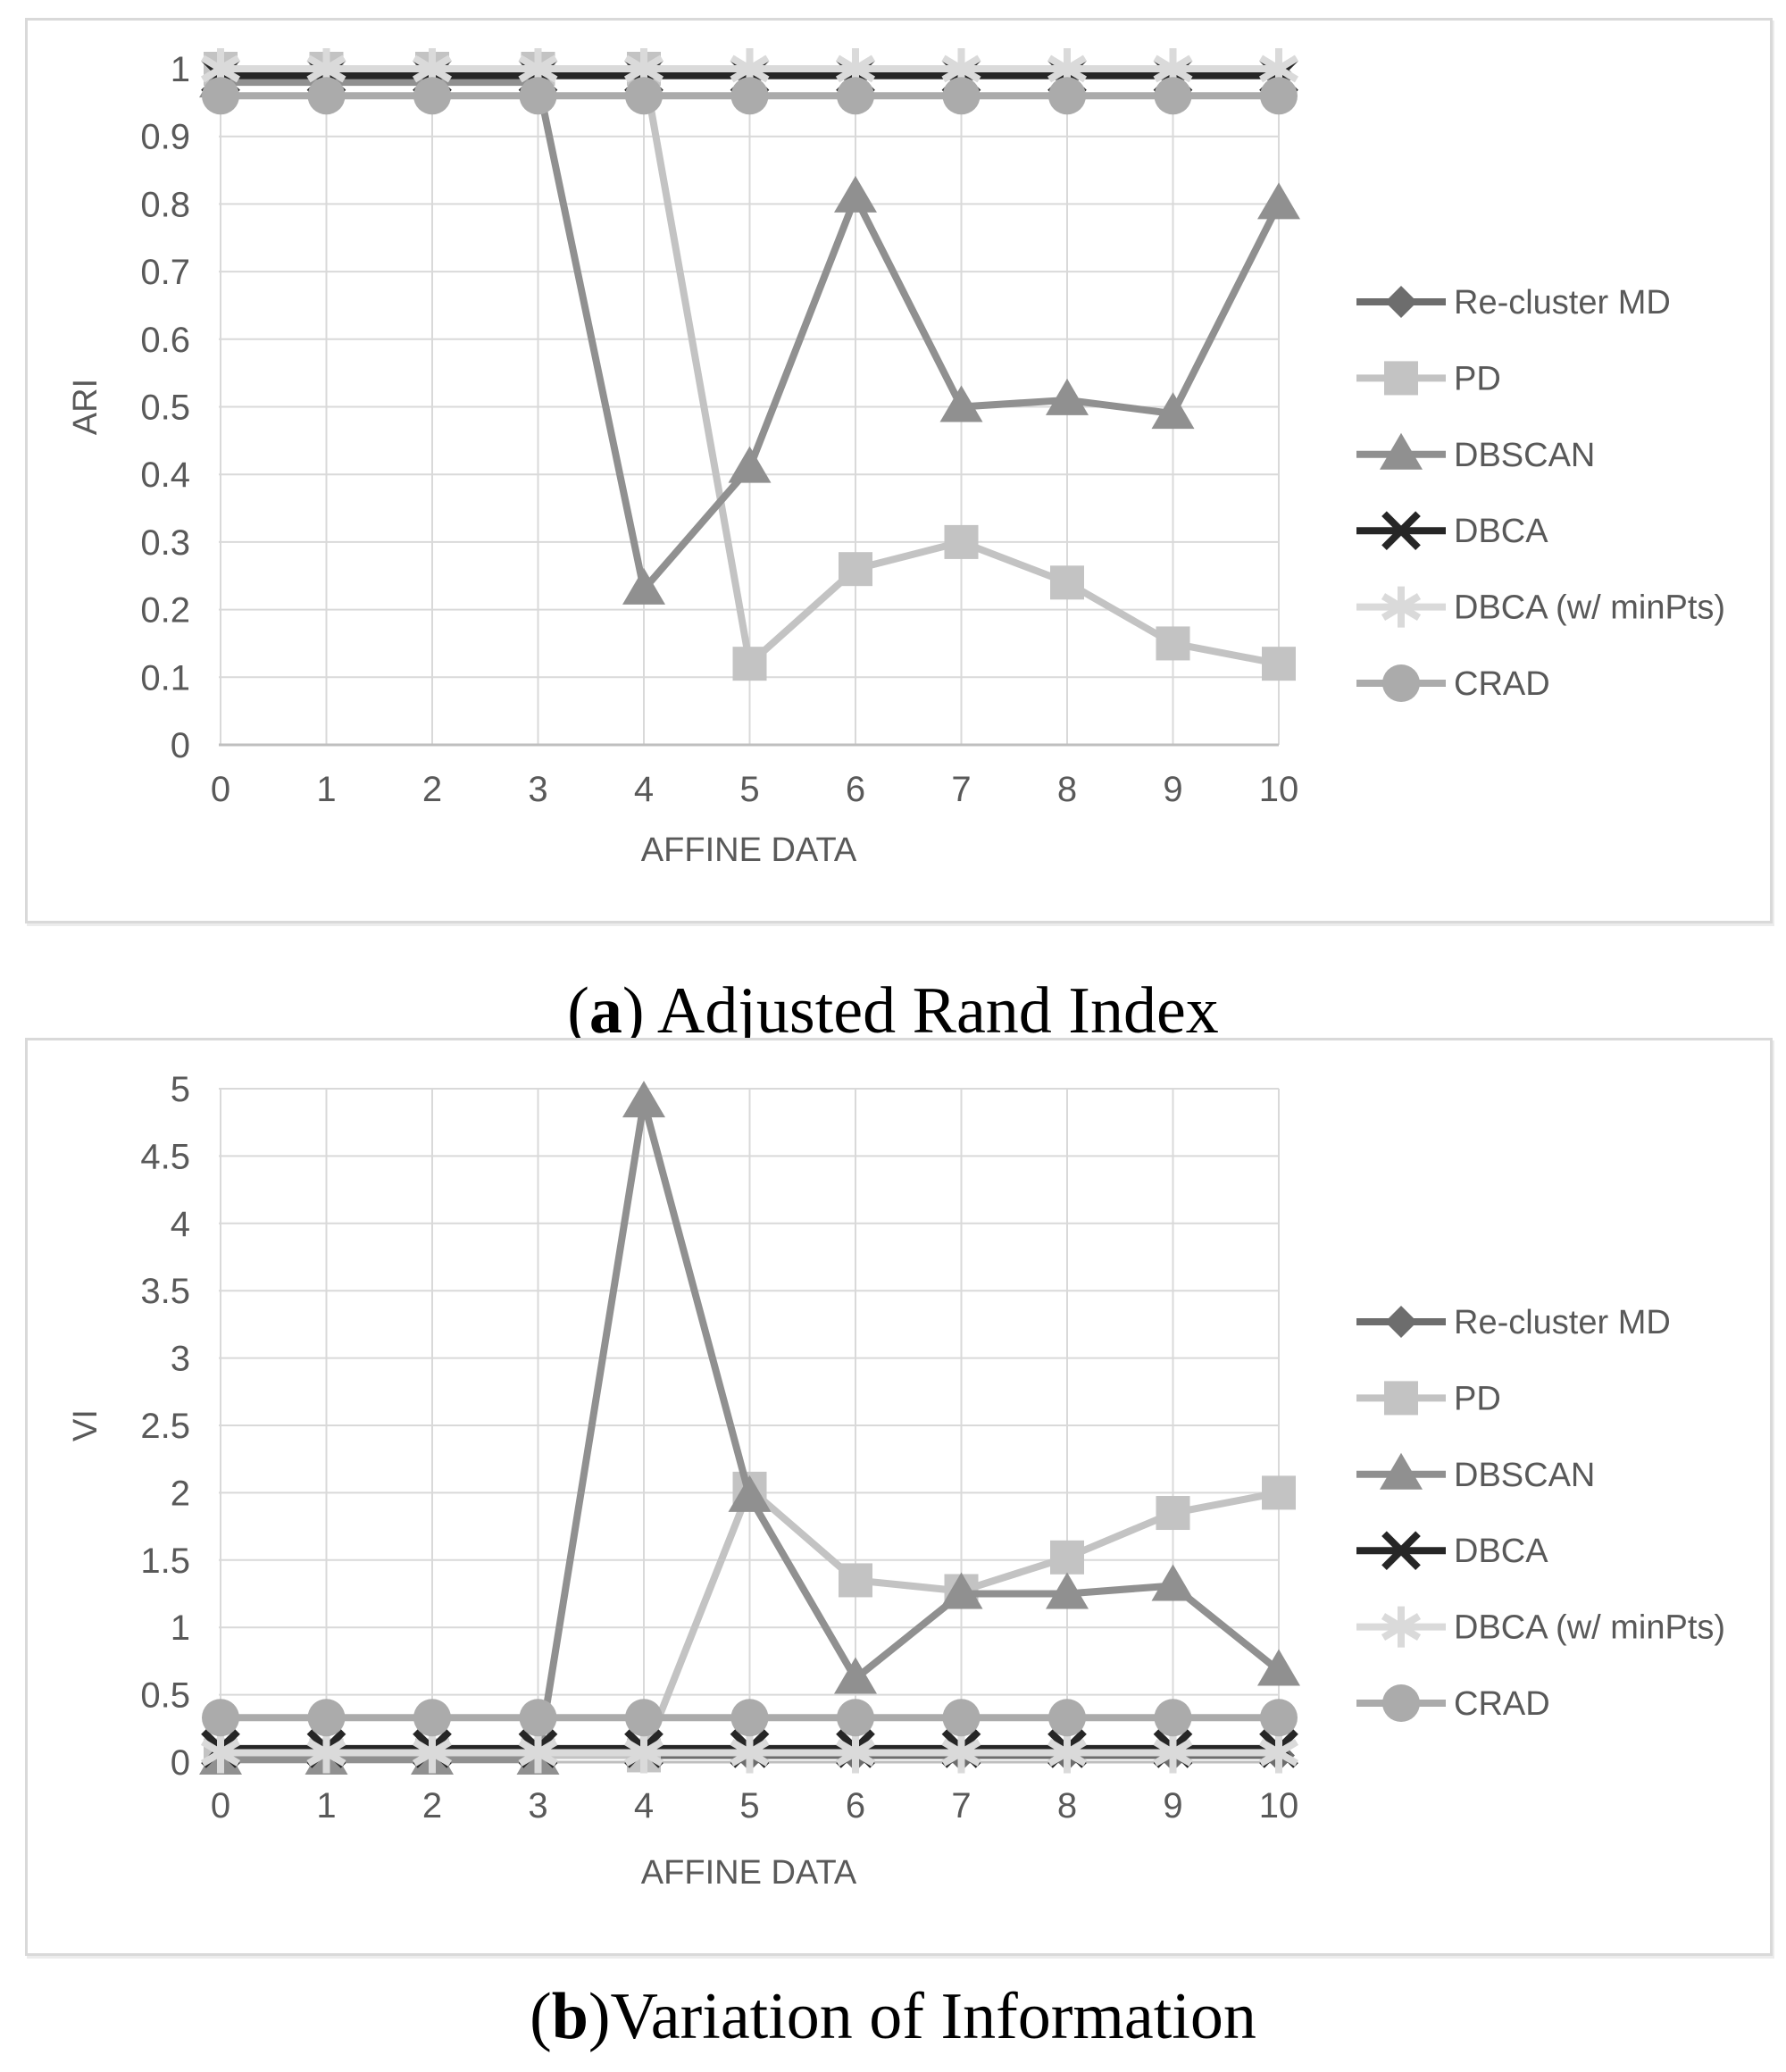 The height and width of the screenshot is (2072, 1786). Describe the element at coordinates (893, 2017) in the screenshot. I see `caption-b: (b)Variation of Information` at that location.